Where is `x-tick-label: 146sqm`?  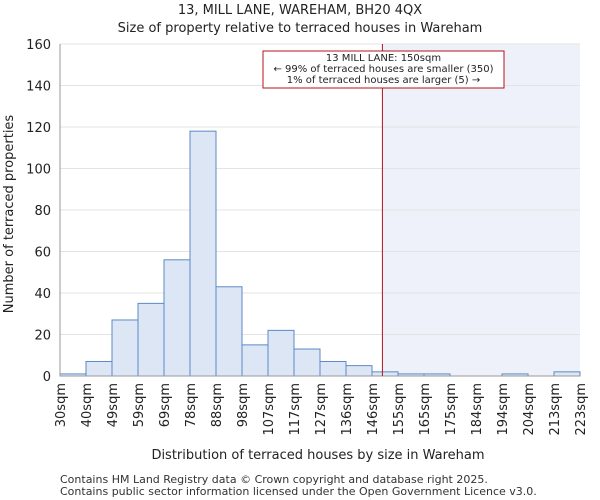
x-tick-label: 146sqm is located at coordinates (373, 409).